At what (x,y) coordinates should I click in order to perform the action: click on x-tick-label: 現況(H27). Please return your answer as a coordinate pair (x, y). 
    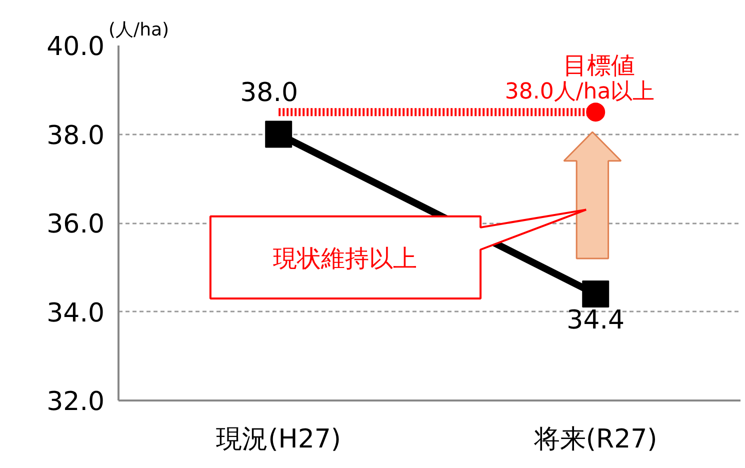
    Looking at the image, I should click on (279, 439).